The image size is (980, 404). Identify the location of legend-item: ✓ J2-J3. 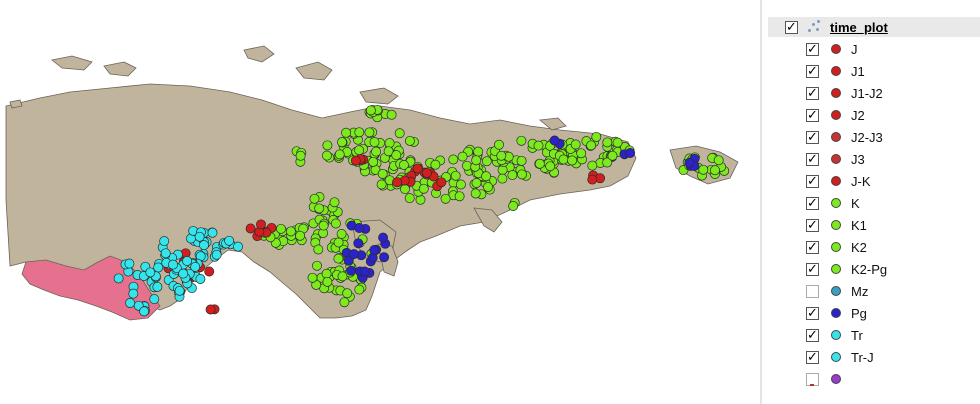
(871, 137).